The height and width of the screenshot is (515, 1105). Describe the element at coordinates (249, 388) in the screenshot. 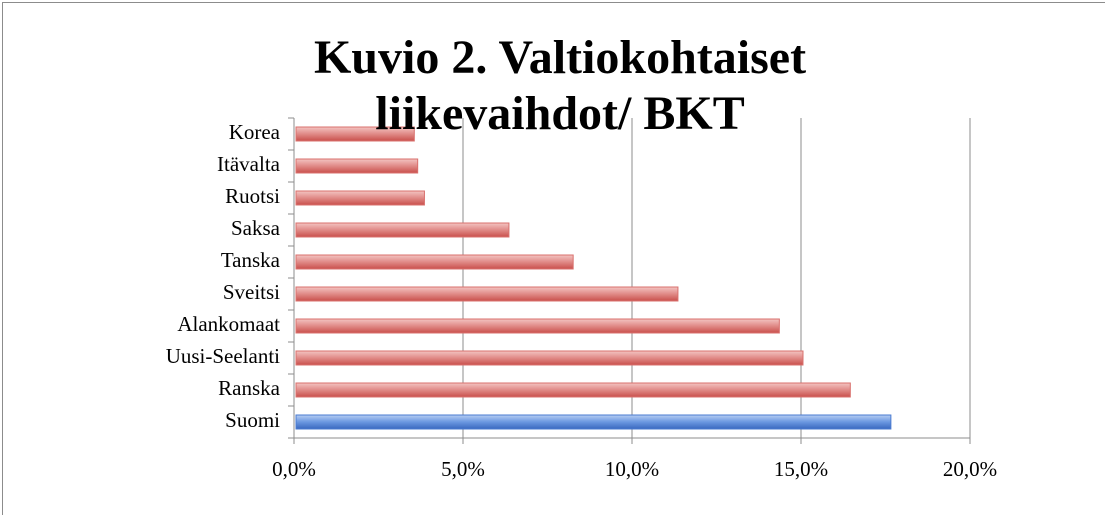

I see `y-tick-label: Ranska` at that location.